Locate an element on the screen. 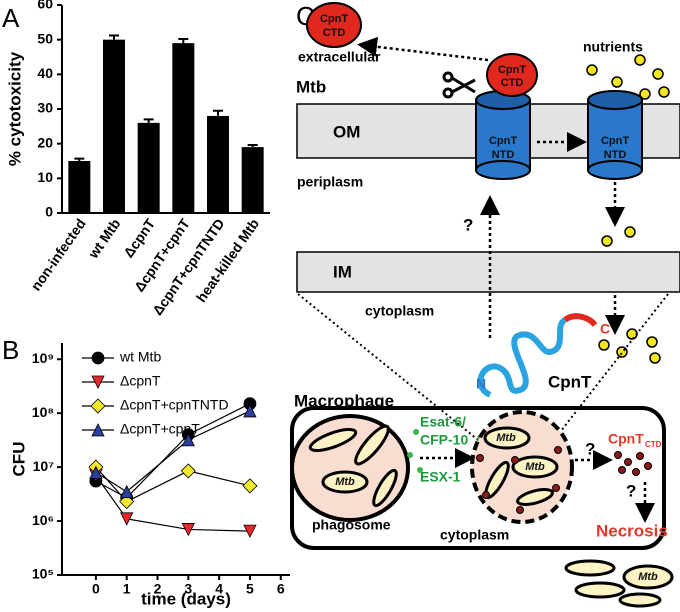 Image resolution: width=680 pixels, height=612 pixels. y-tick-label: 10⁶ is located at coordinates (43, 520).